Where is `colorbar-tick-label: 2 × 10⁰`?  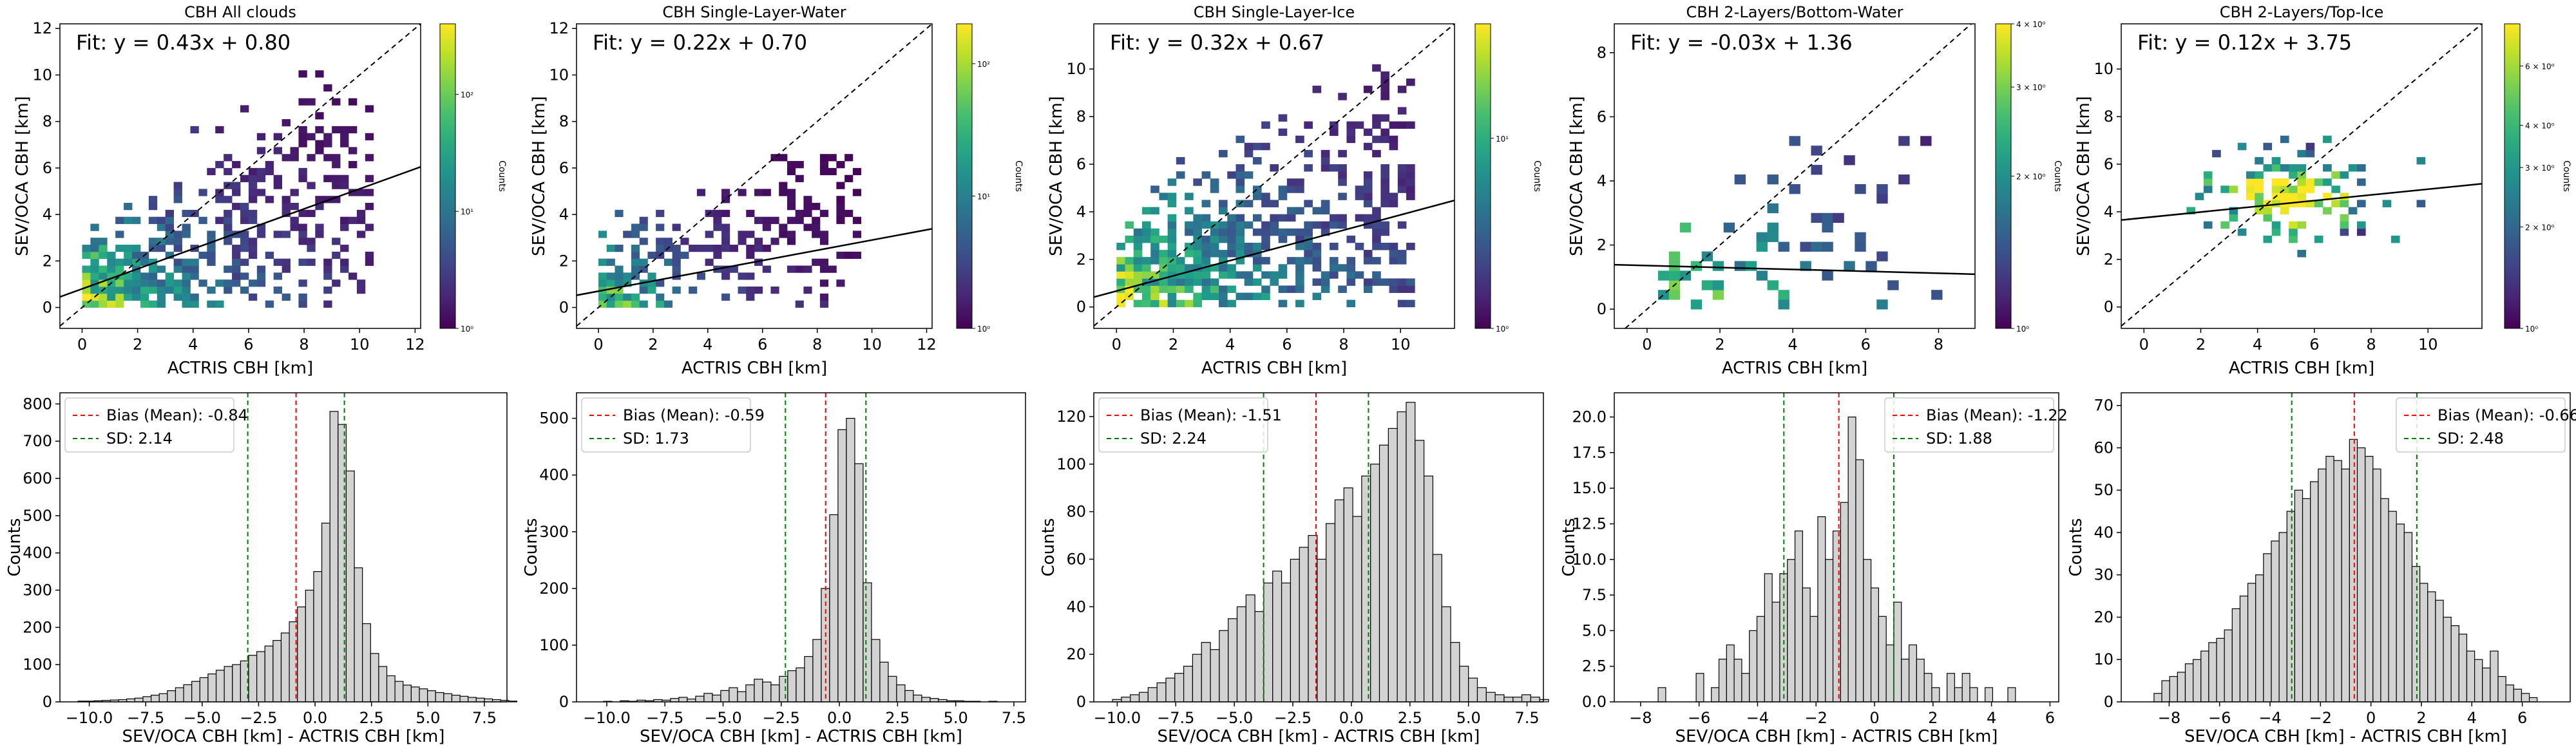
colorbar-tick-label: 2 × 10⁰ is located at coordinates (2031, 178).